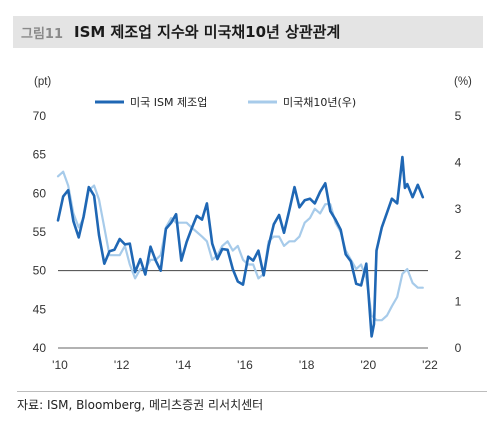 This screenshot has height=436, width=497. Describe the element at coordinates (252, 391) in the screenshot. I see `source-divider` at that location.